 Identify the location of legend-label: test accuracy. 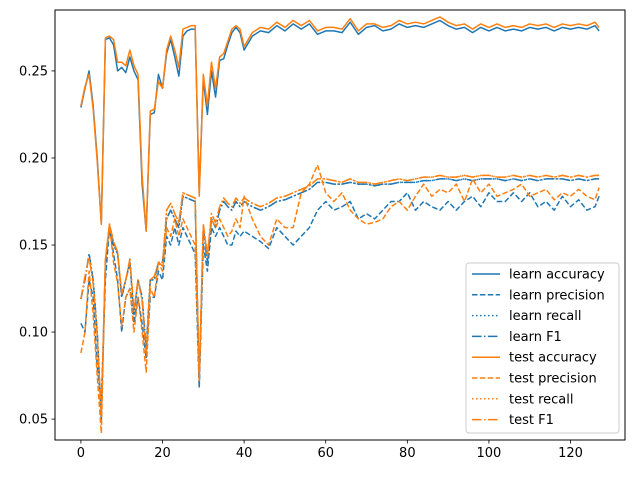
(553, 358).